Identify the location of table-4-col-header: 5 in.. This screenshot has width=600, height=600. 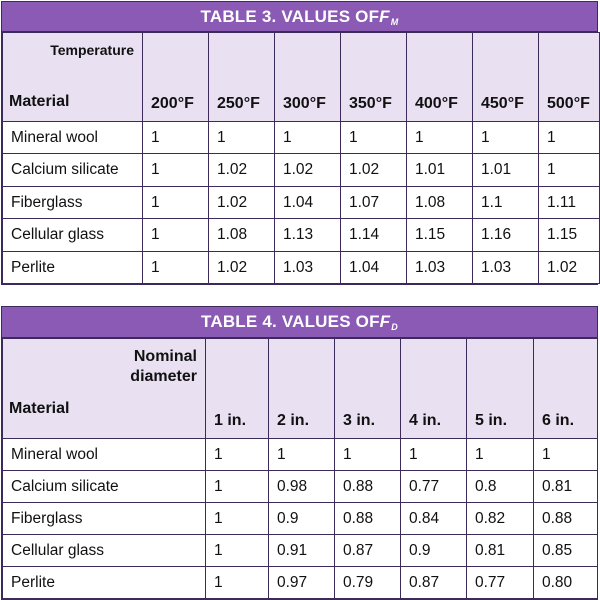
(500, 388).